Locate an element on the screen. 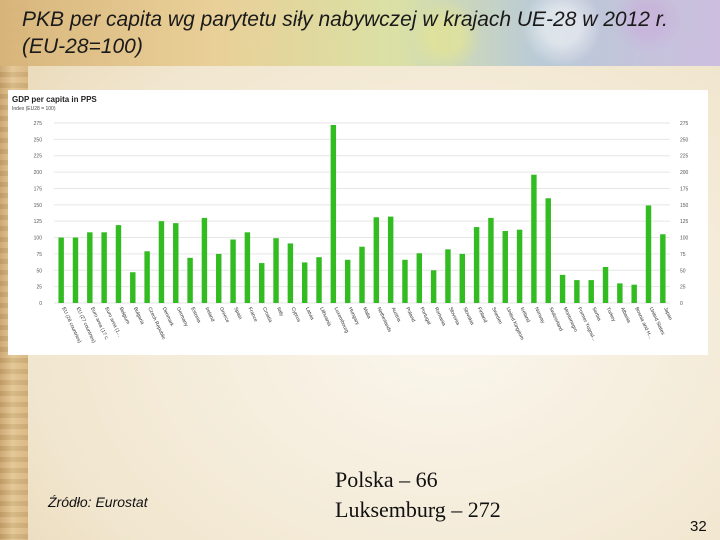 Image resolution: width=720 pixels, height=540 pixels. x-tick-label: Japan is located at coordinates (667, 313).